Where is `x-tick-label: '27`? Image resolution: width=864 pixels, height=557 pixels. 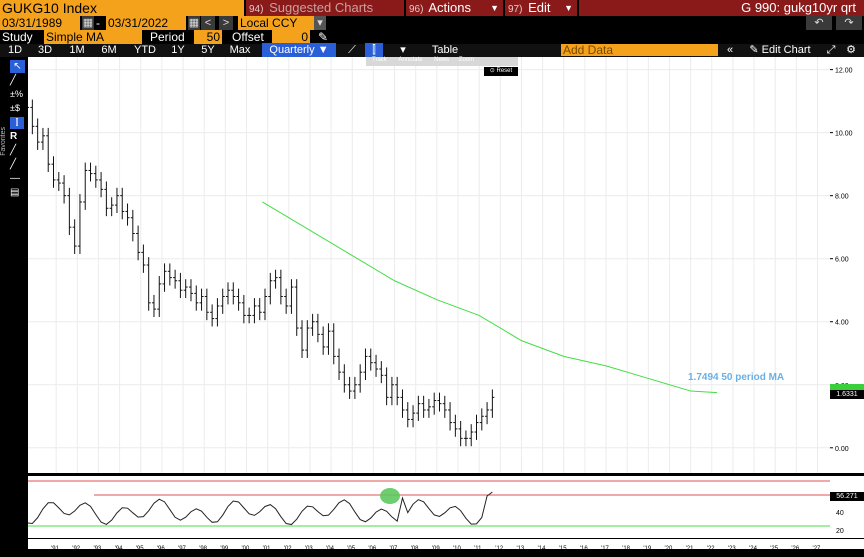
x-tick-label: '27 is located at coordinates (817, 549).